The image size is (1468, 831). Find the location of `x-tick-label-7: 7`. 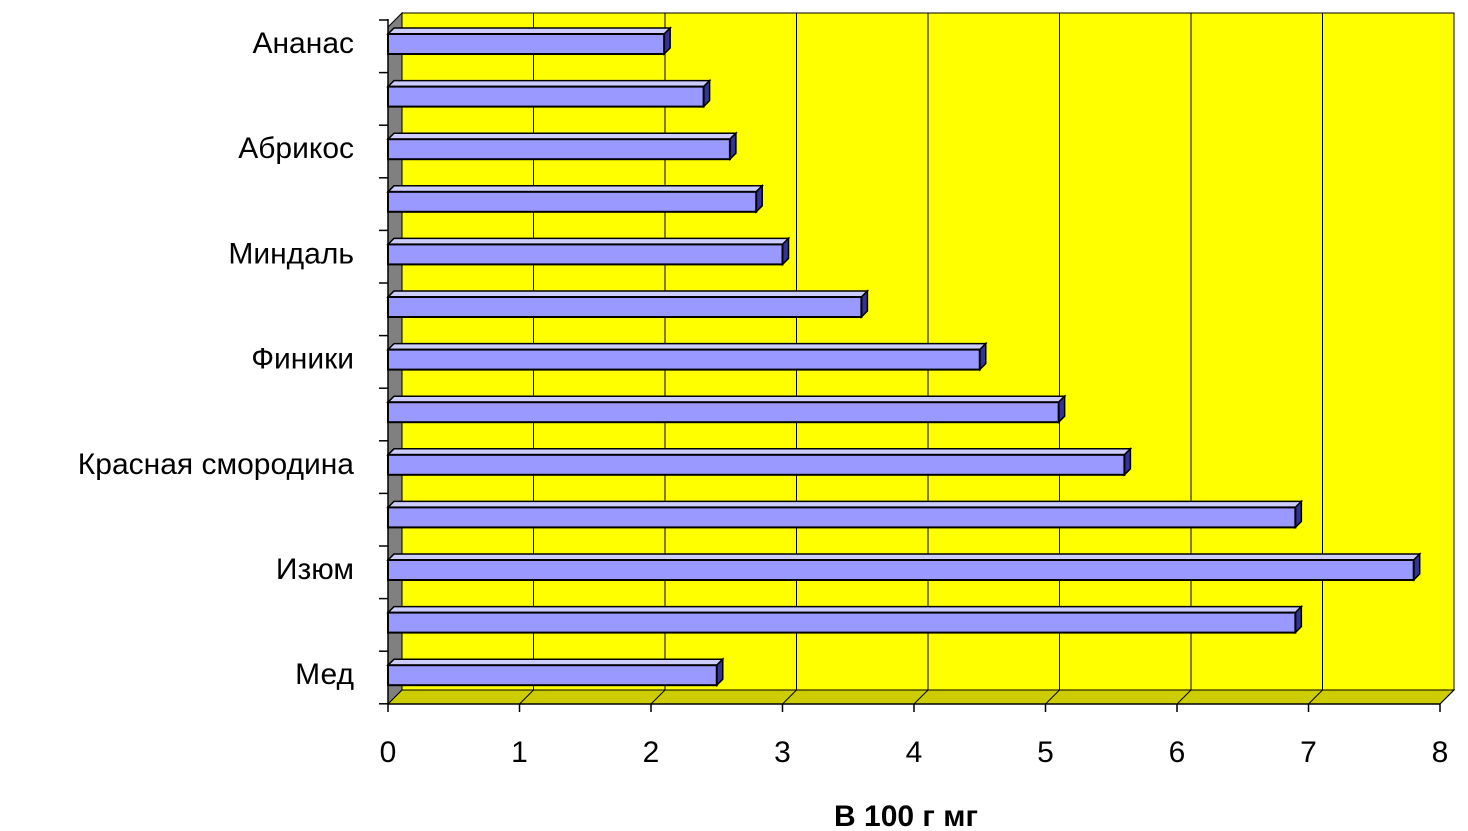

x-tick-label-7: 7 is located at coordinates (1308, 752).